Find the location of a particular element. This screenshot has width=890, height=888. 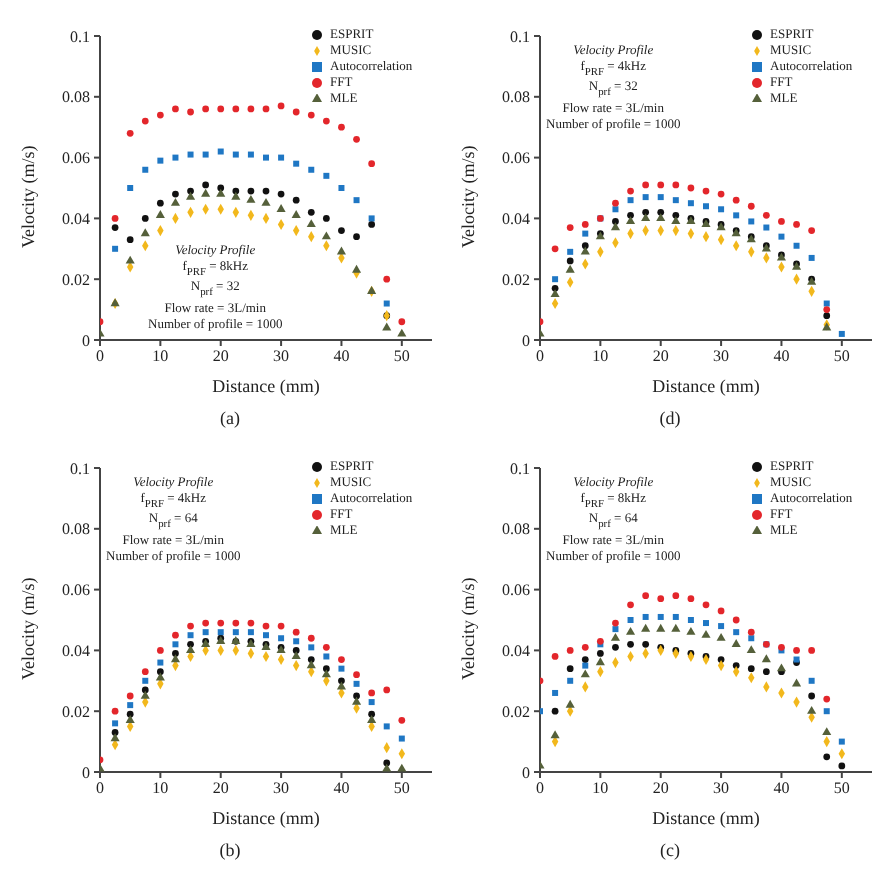

text: (a) is located at coordinates (230, 418).